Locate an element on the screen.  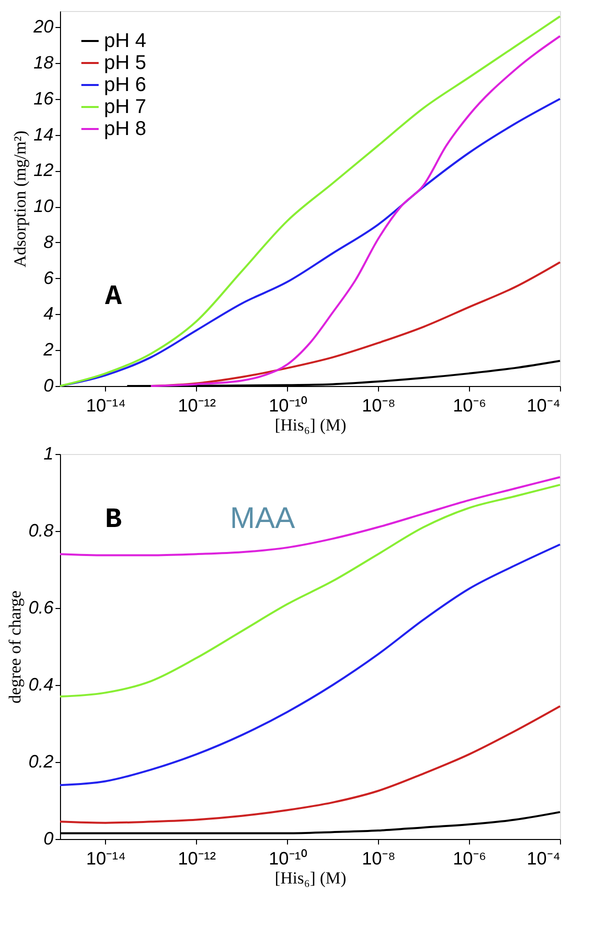
legend-label: pH 8 is located at coordinates (125, 129).